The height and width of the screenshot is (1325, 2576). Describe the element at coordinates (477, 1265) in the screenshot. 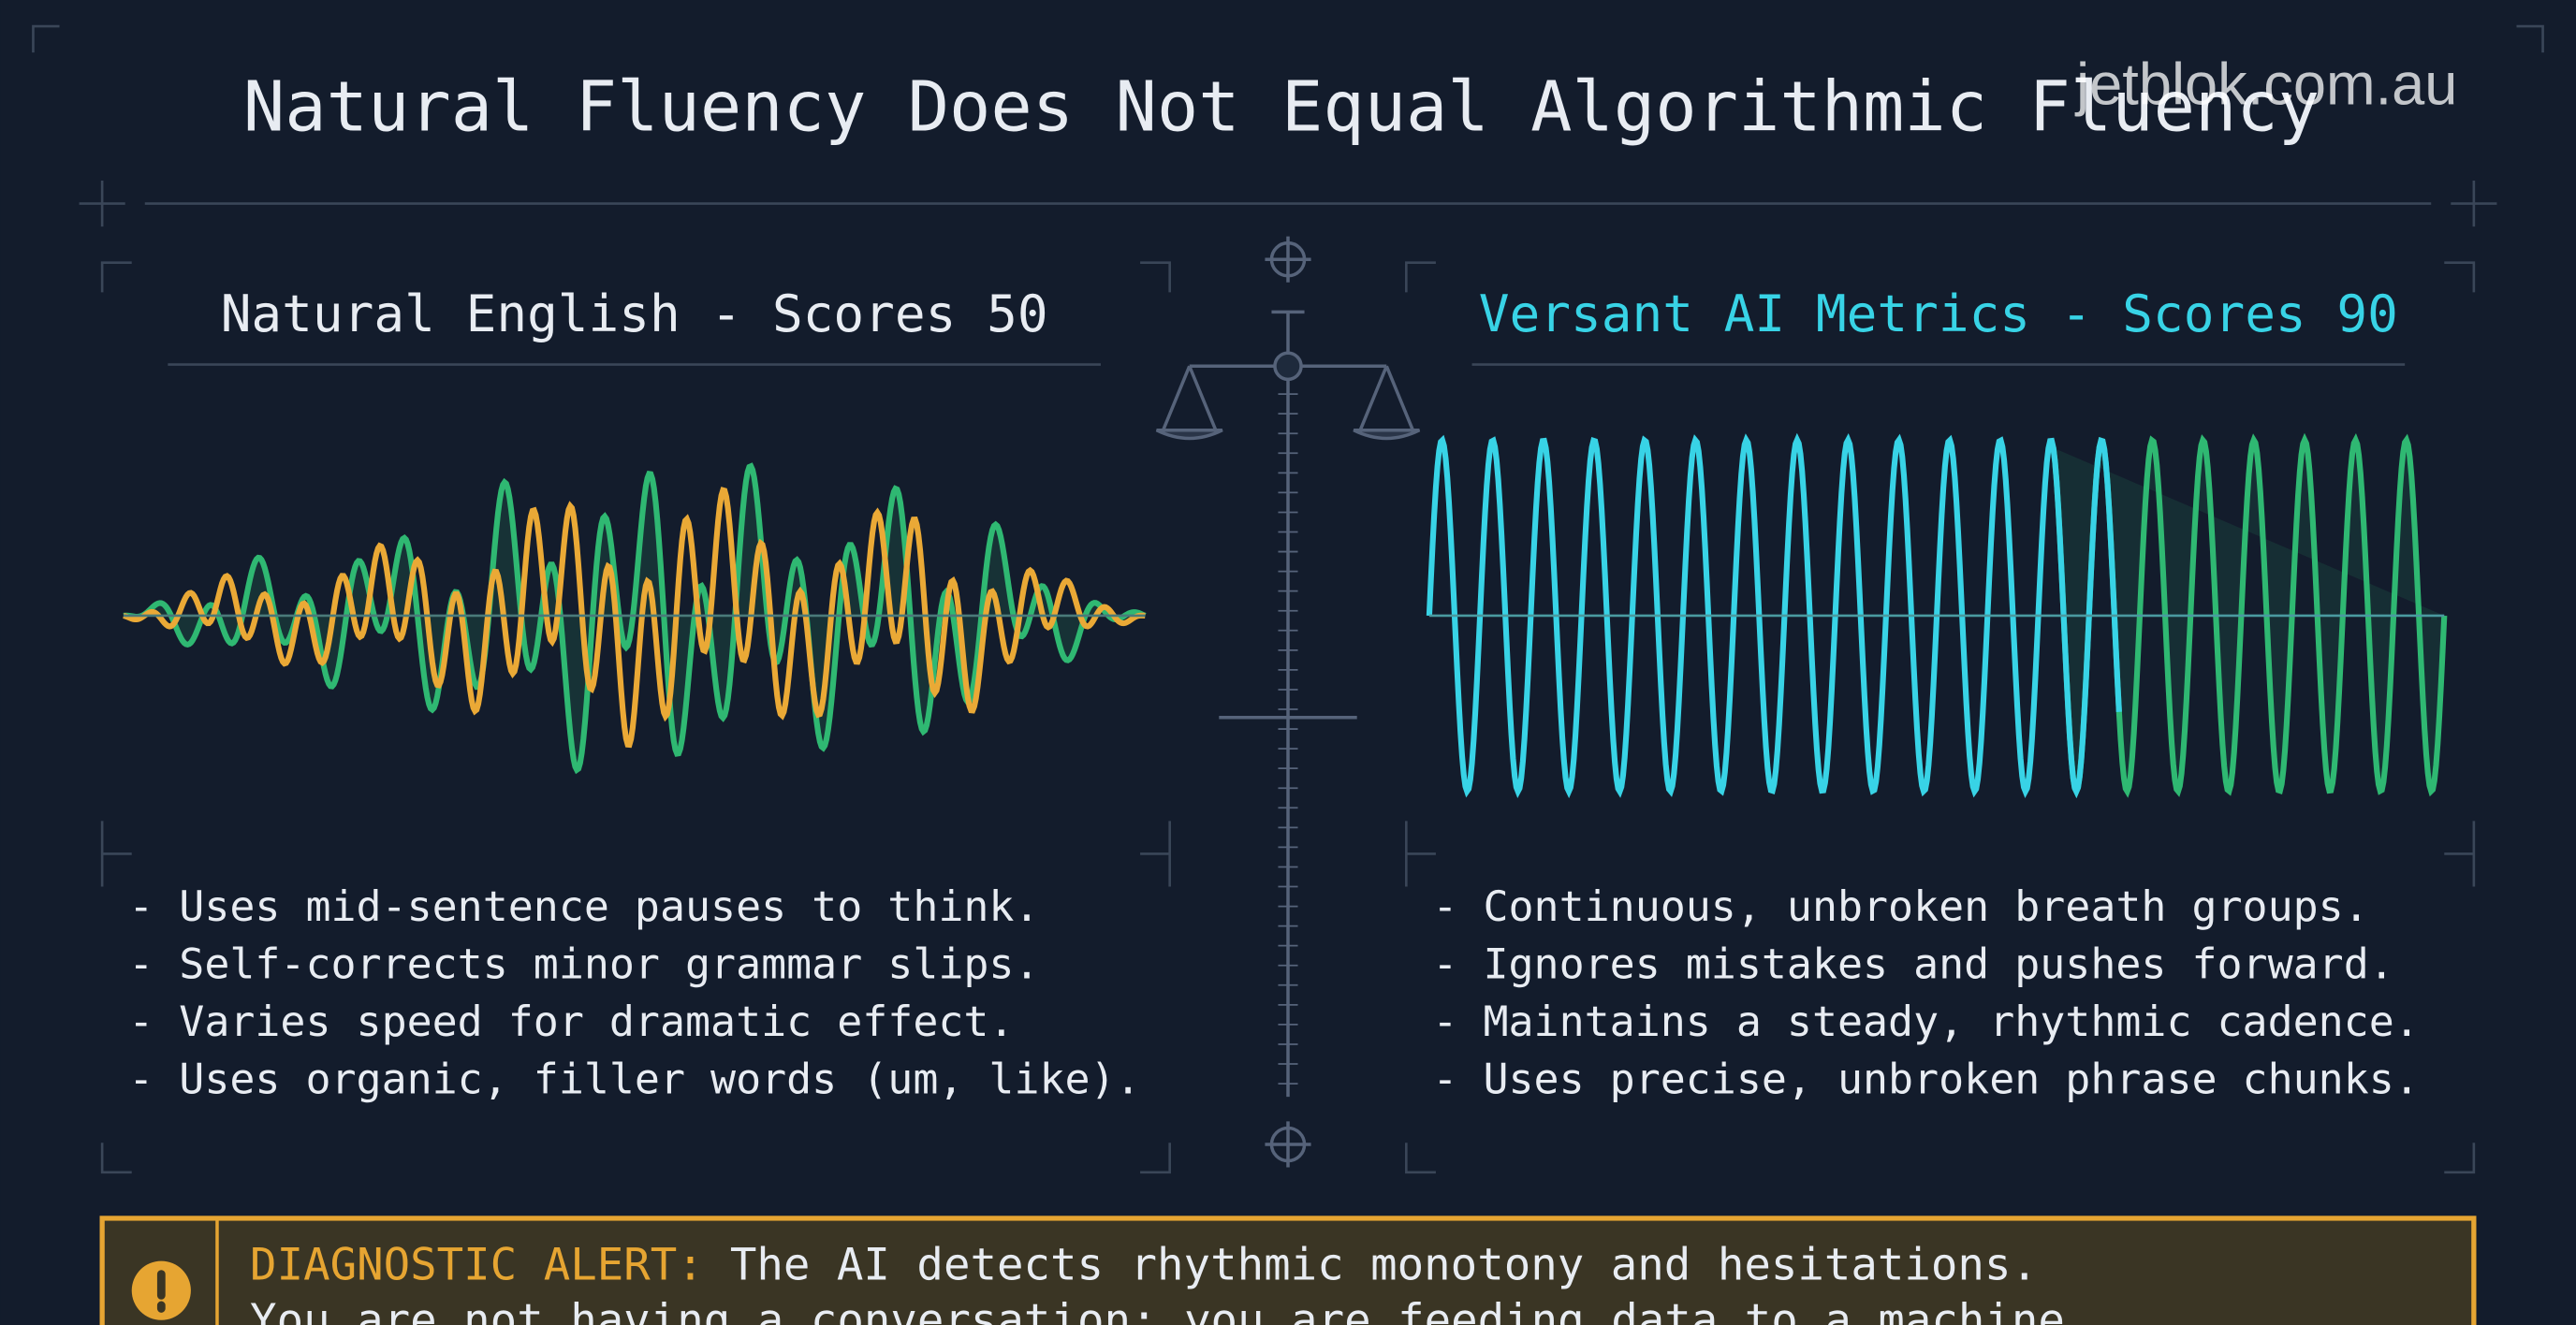

I see `alert-label: DIAGNOSTIC ALERT:` at that location.